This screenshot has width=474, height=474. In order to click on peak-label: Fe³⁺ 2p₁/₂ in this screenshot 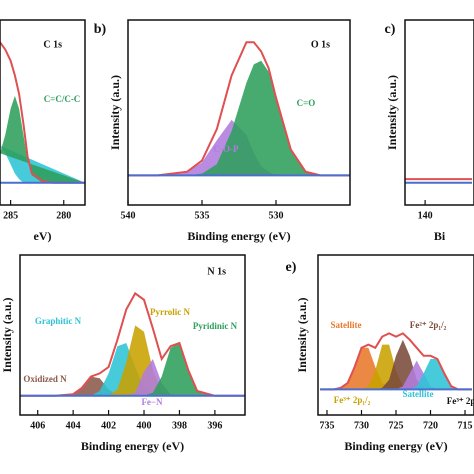, I will do `click(352, 400)`.